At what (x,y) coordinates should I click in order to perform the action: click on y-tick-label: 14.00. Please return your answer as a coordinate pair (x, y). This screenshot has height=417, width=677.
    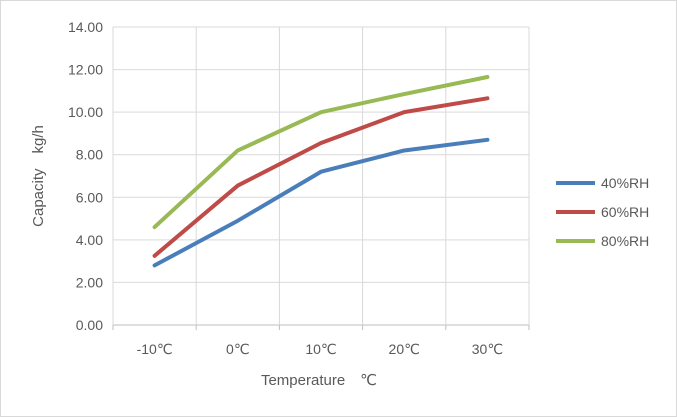
    Looking at the image, I should click on (85, 27).